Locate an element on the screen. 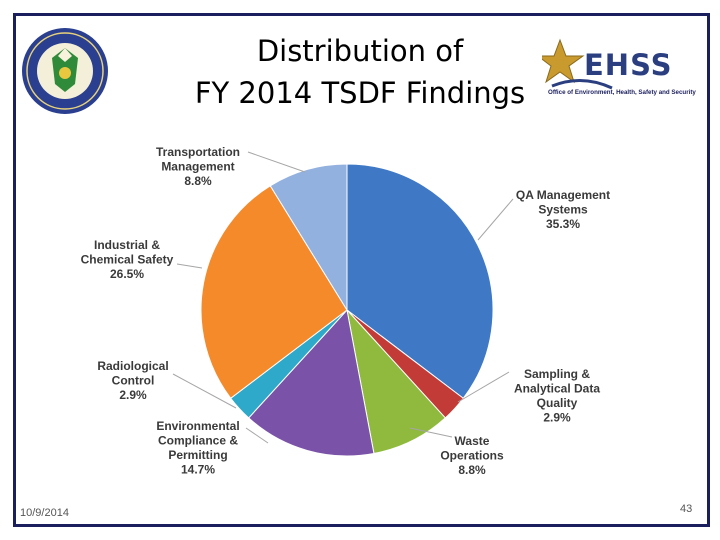 The image size is (720, 540). page-number: 43 is located at coordinates (686, 509).